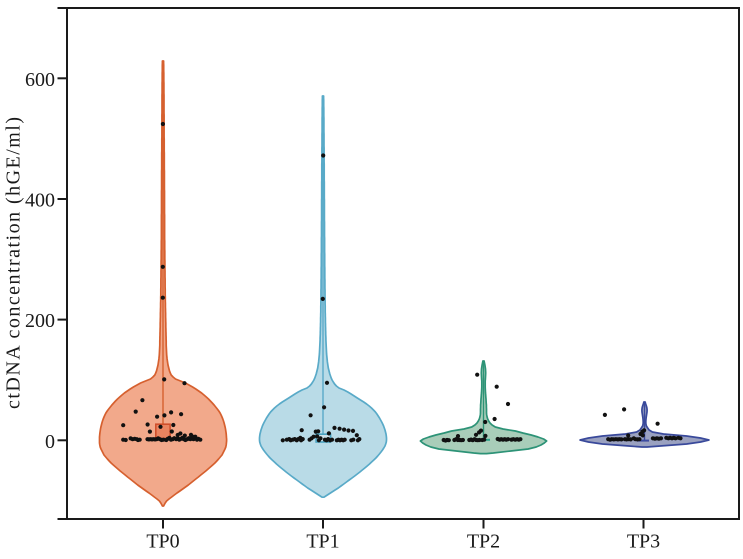 The height and width of the screenshot is (559, 743). What do you see at coordinates (14, 263) in the screenshot?
I see `svg-text: ctDNA concentration (hGE/ml)` at bounding box center [14, 263].